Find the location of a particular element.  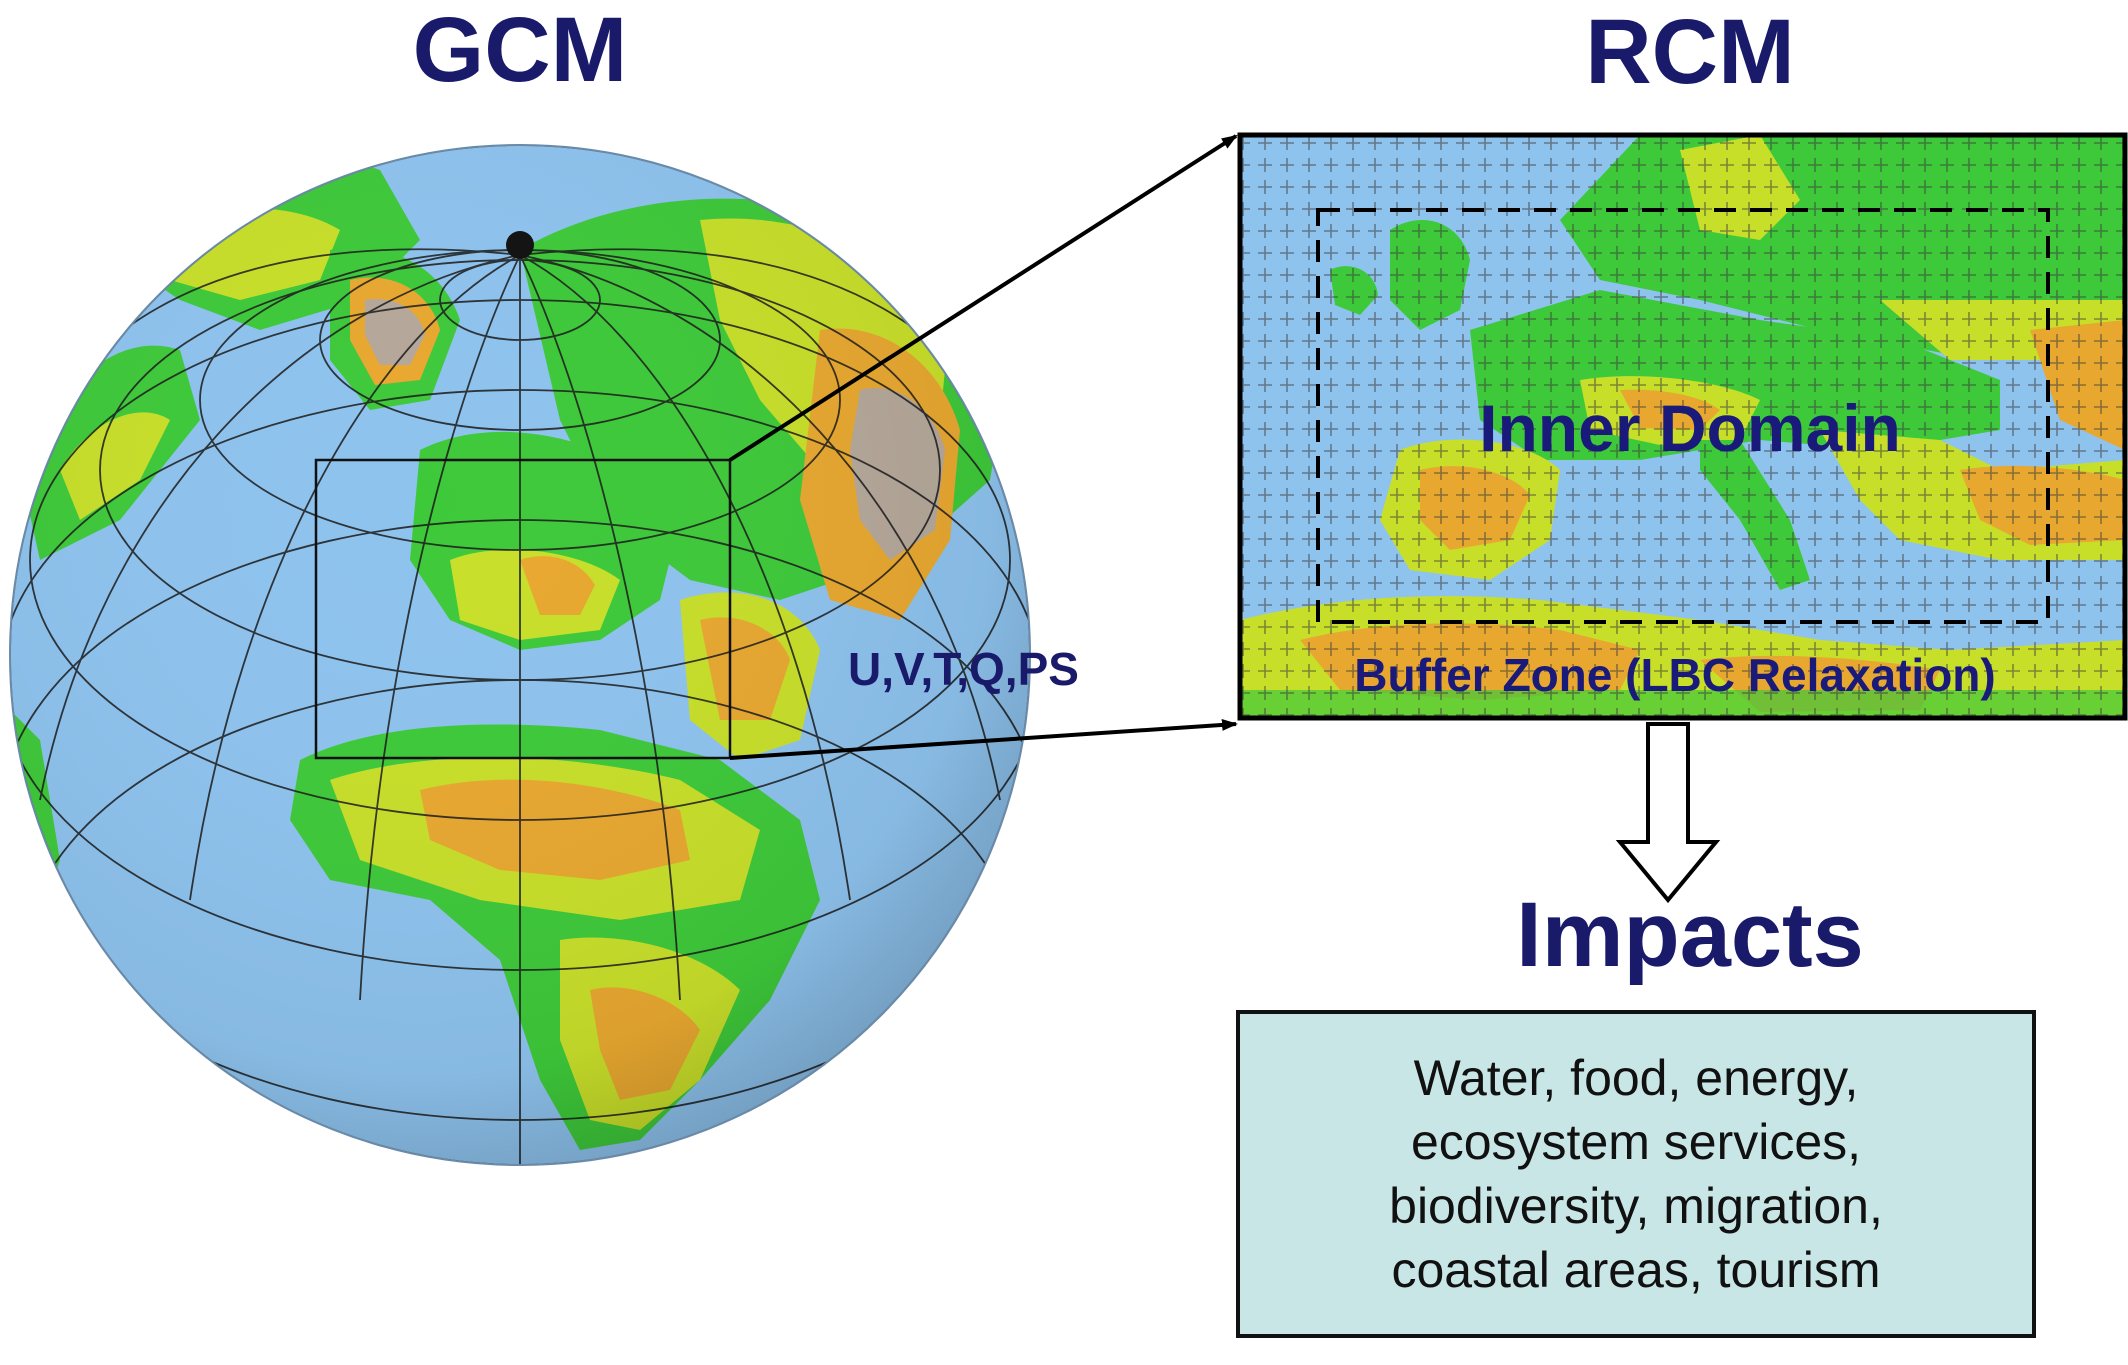

impact-line-2: ecosystem services, is located at coordinates (1636, 1142).